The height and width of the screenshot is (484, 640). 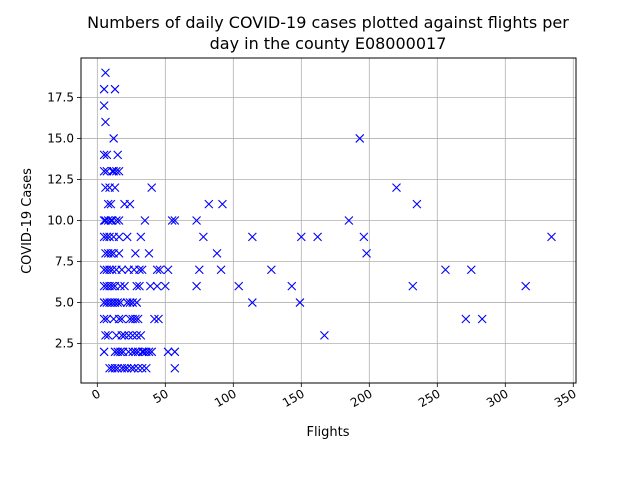 I want to click on y-tick-label: 10.0, so click(x=60, y=221).